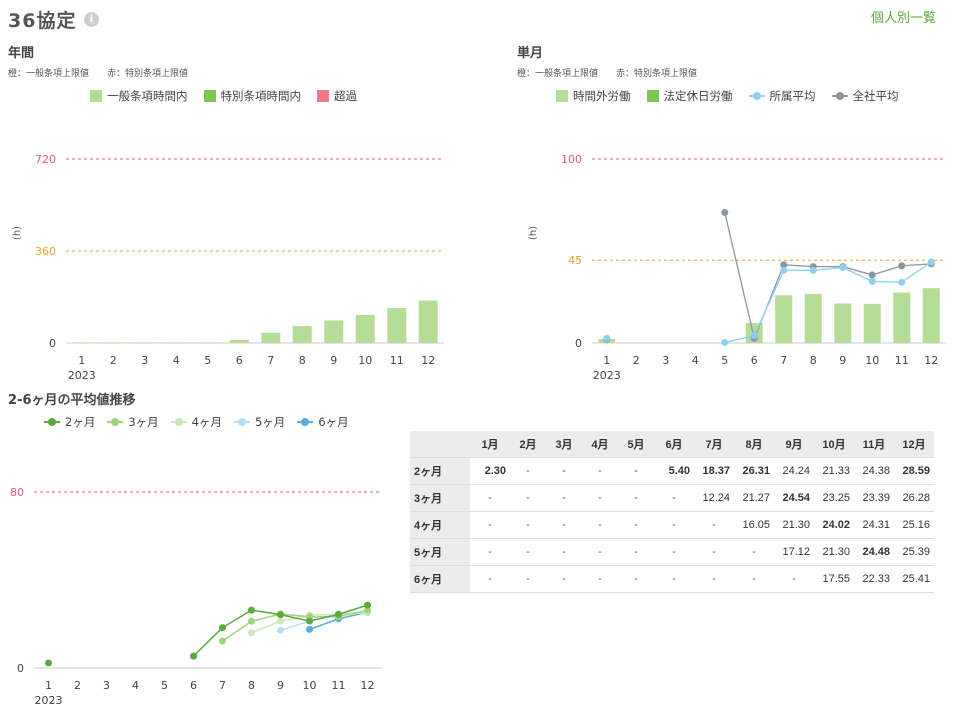  I want to click on table-cell: 26.31, so click(754, 471).